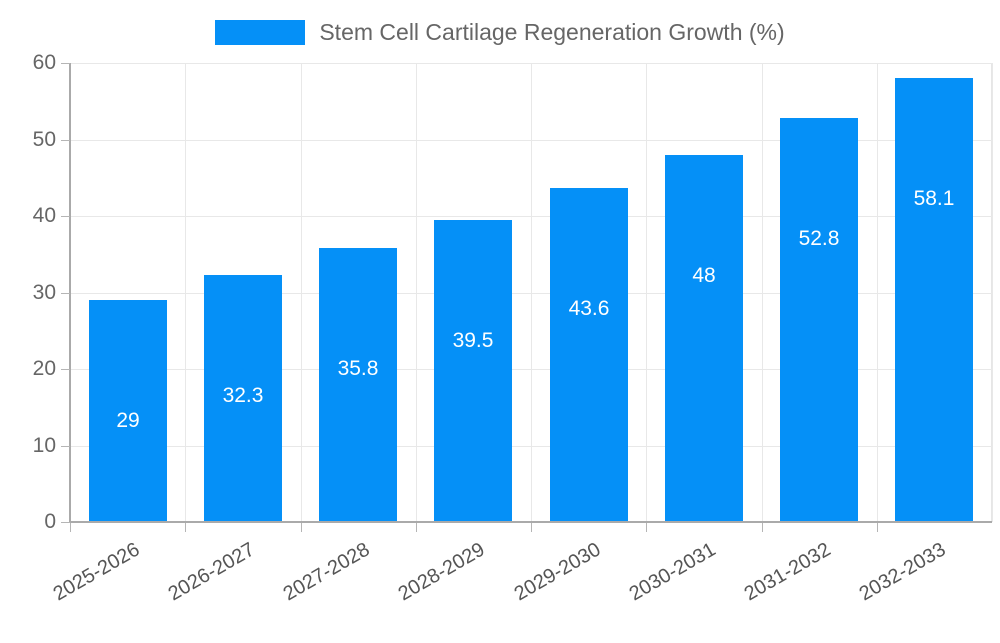  What do you see at coordinates (44, 292) in the screenshot?
I see `y-tick-label: 30` at bounding box center [44, 292].